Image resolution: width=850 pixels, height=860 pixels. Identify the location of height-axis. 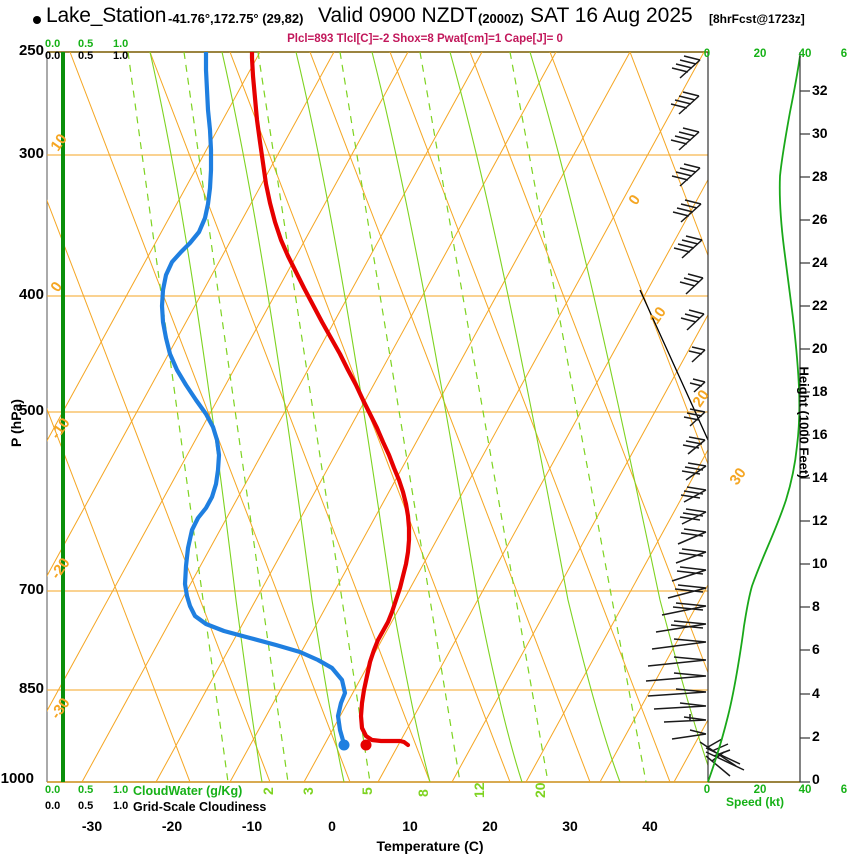
(804, 417).